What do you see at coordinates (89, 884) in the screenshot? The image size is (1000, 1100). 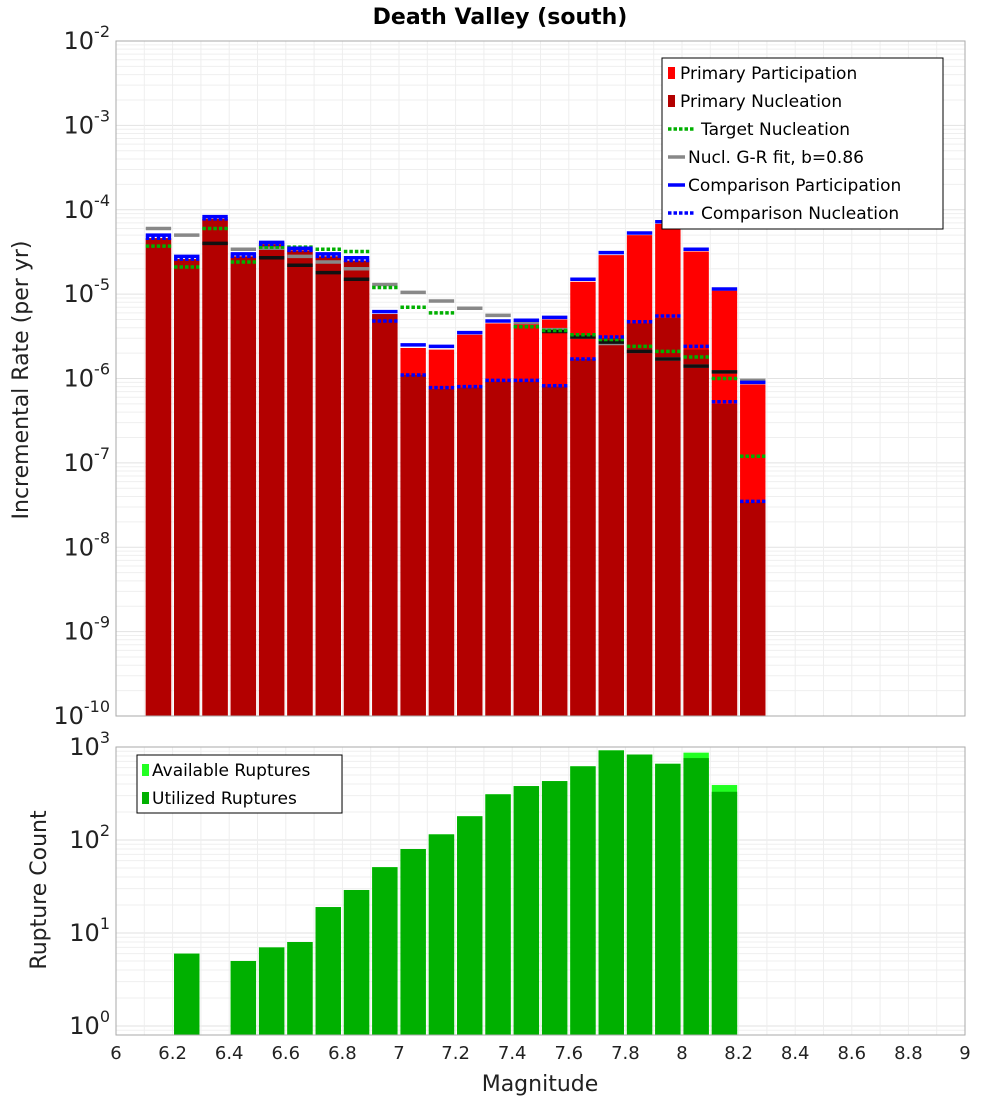 I see `bottom-y-tick-labels: 10⁰ 10¹ 10² 10³` at bounding box center [89, 884].